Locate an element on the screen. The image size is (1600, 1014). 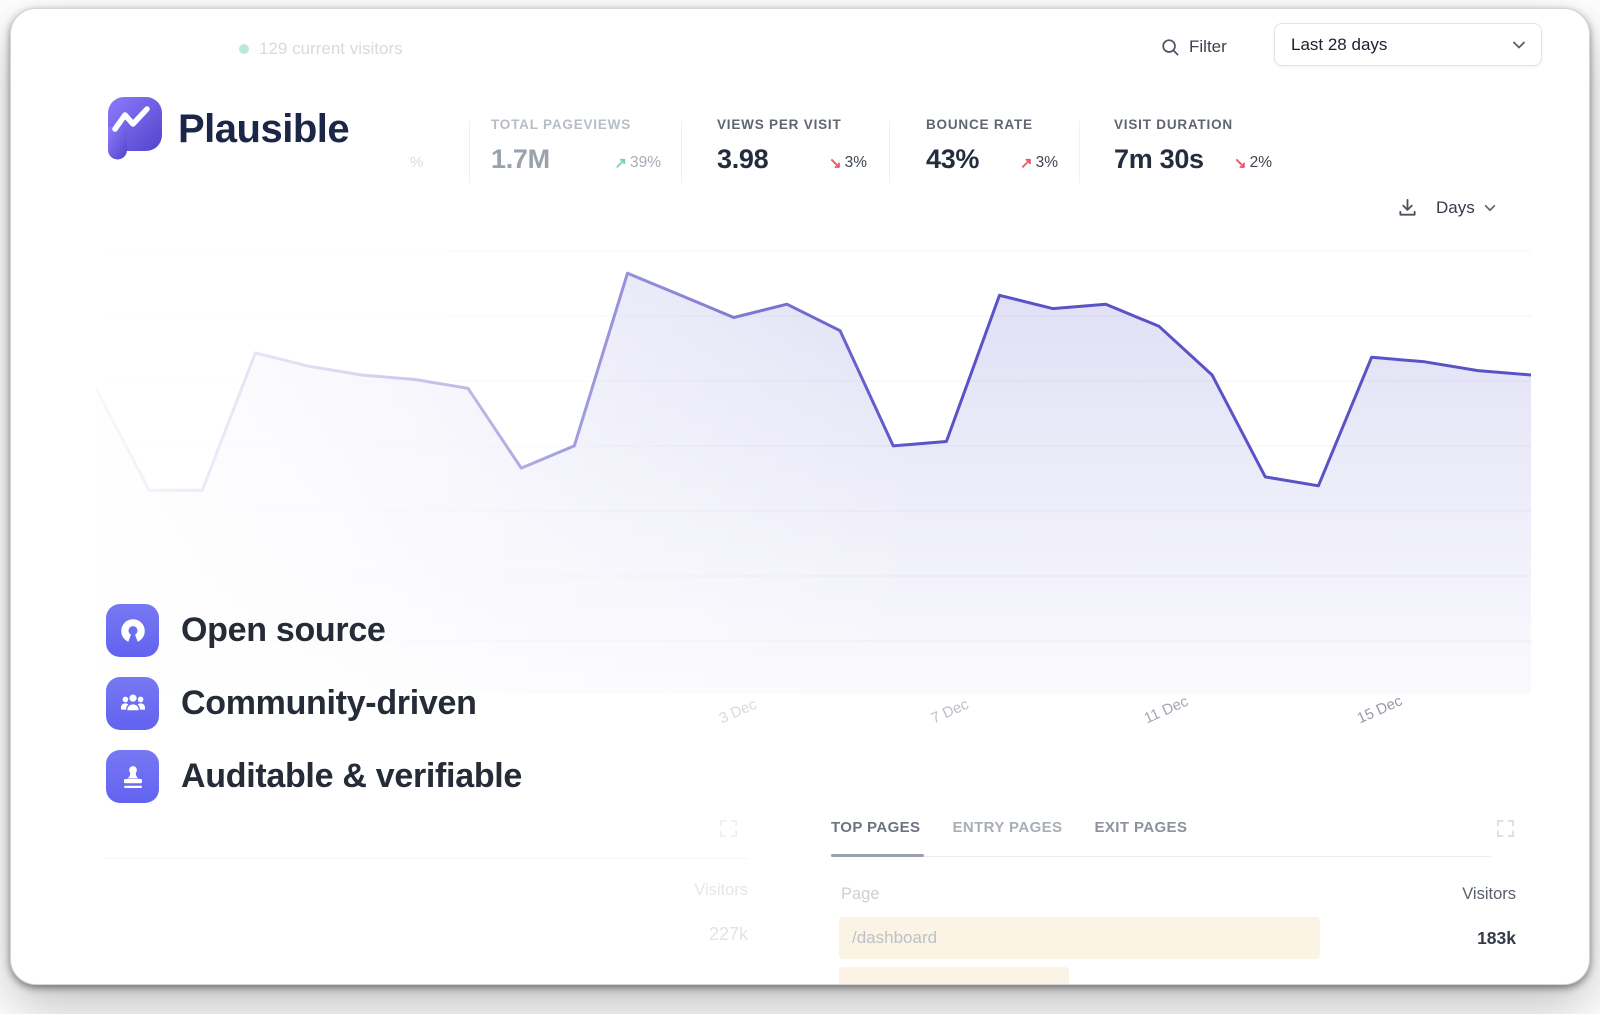
feature-list: Open source Community-driven is located at coordinates (314, 713).